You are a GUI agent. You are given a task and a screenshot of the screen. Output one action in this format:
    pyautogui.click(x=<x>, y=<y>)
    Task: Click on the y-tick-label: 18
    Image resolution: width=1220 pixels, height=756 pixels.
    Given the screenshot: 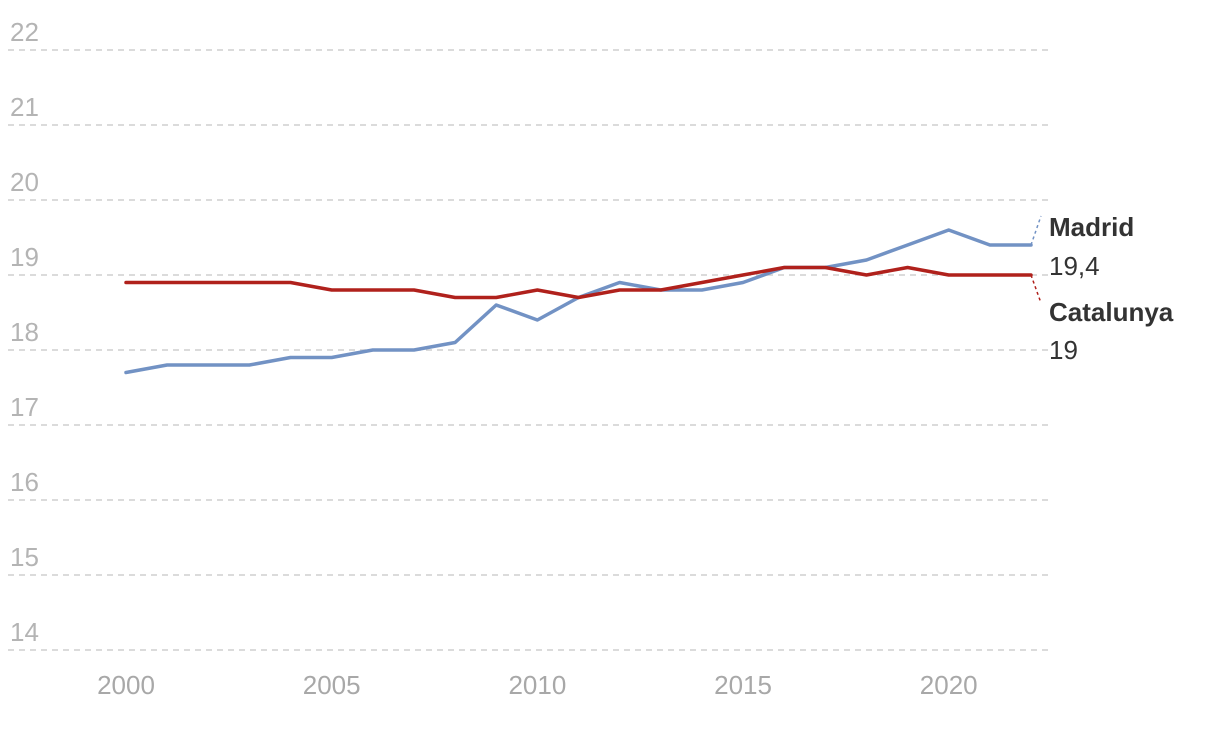 What is the action you would take?
    pyautogui.click(x=24, y=332)
    